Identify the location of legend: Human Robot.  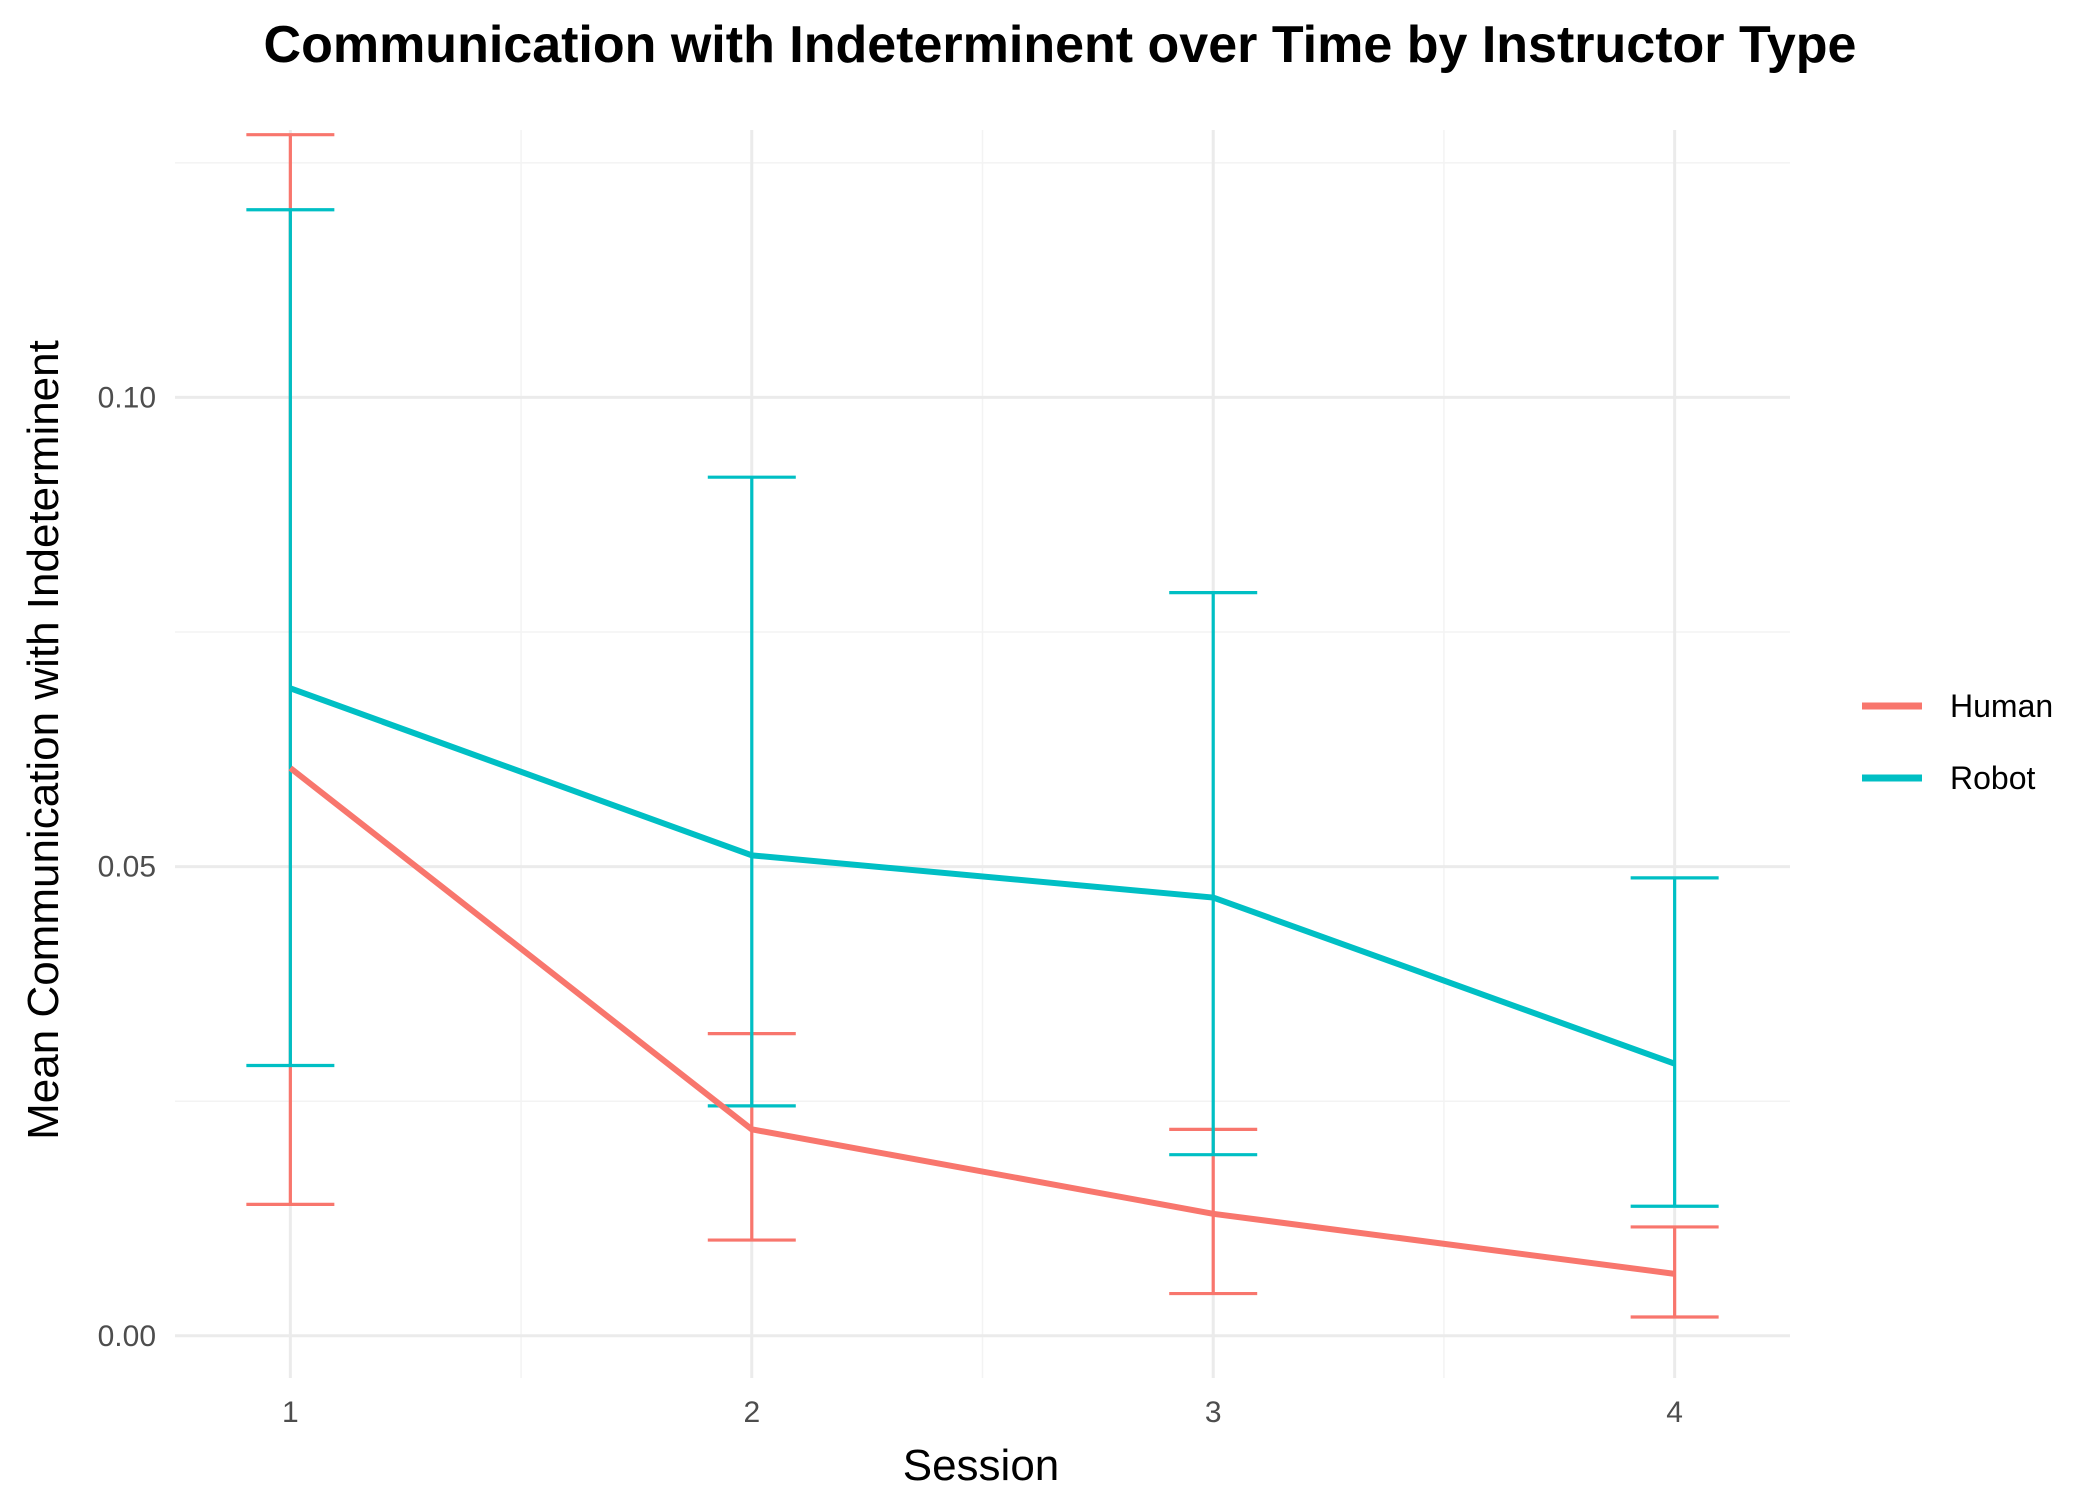
(1957, 742).